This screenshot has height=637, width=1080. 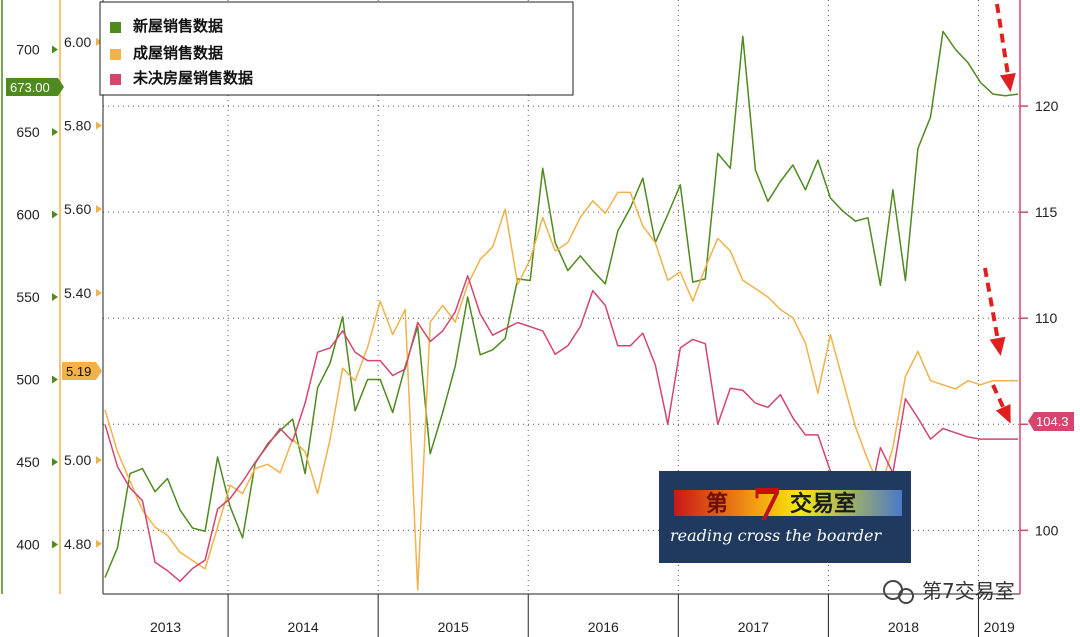 I want to click on wechat-icon-small, so click(x=906, y=596).